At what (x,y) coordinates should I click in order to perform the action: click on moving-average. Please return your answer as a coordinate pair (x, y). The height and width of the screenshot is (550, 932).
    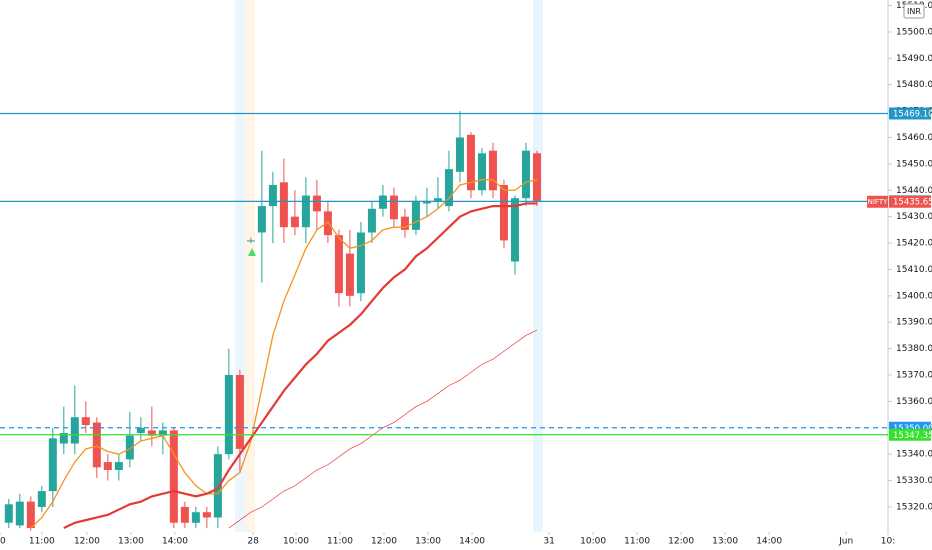
    Looking at the image, I should click on (383, 429).